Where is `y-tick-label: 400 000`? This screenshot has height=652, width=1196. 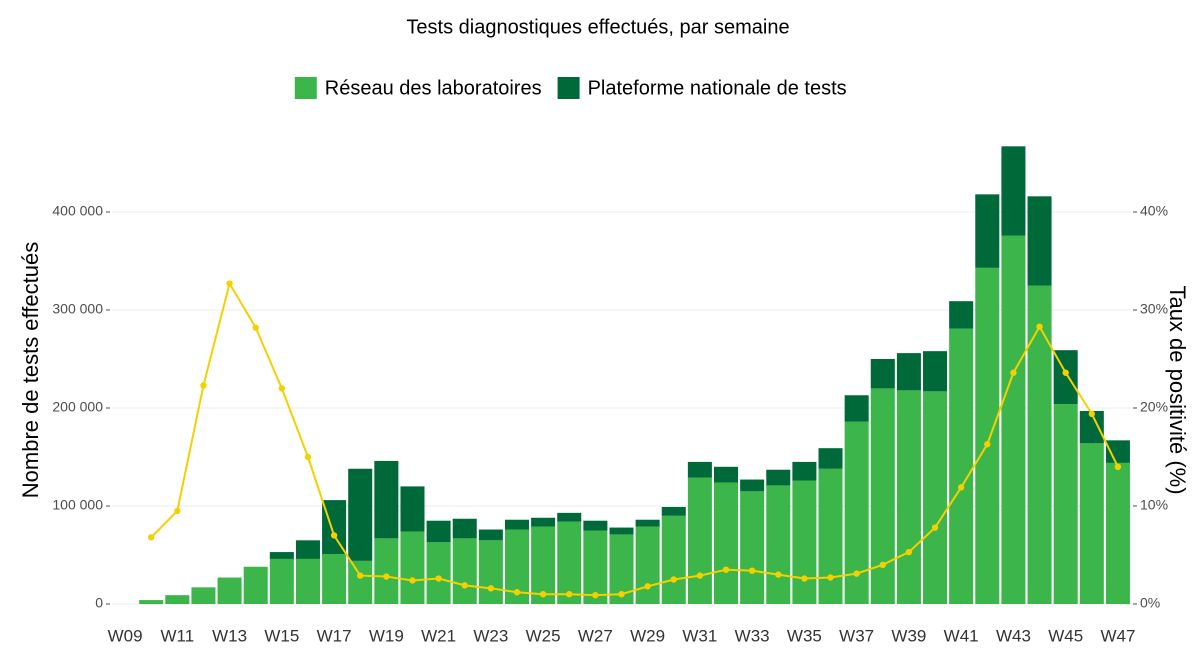 y-tick-label: 400 000 is located at coordinates (77, 211).